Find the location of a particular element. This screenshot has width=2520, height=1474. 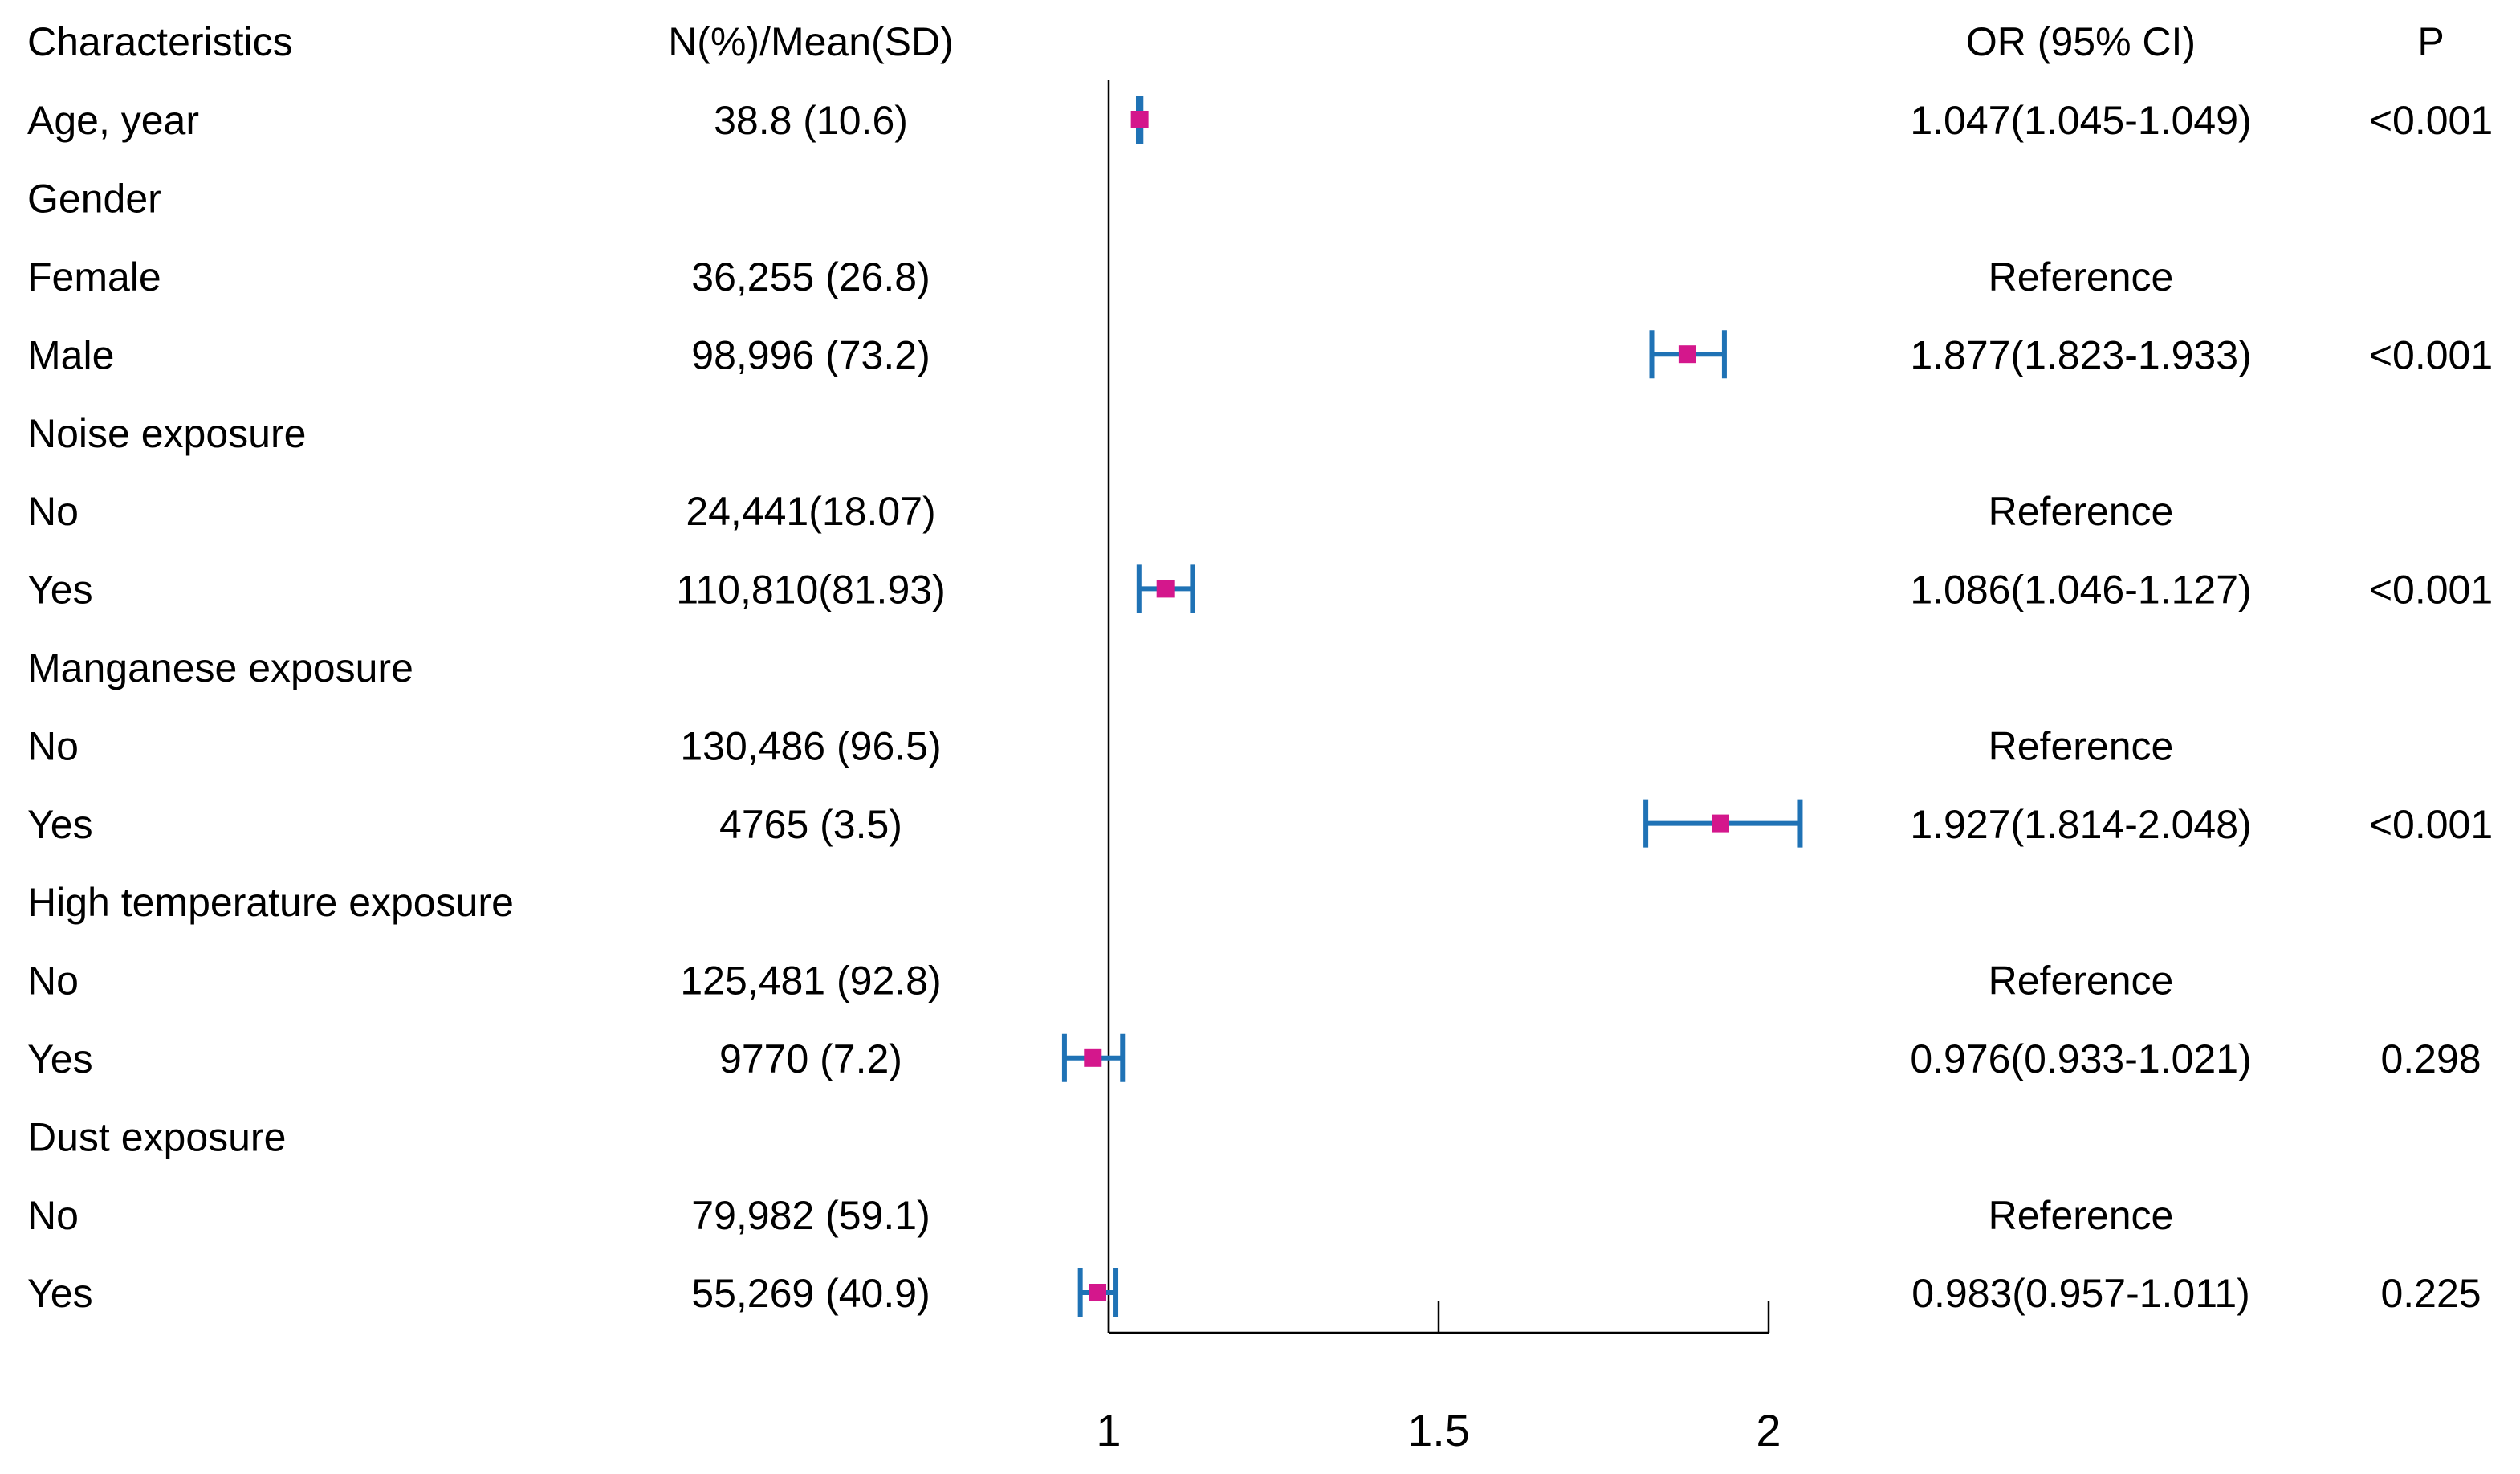

header-p: P is located at coordinates (2430, 41).